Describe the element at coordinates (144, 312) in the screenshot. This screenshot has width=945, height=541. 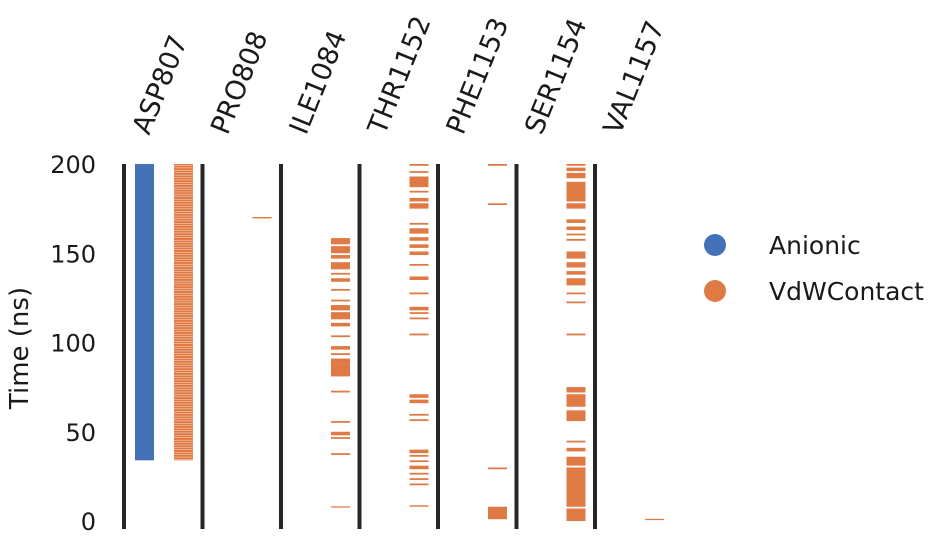
I see `anionic-bar-asp807` at that location.